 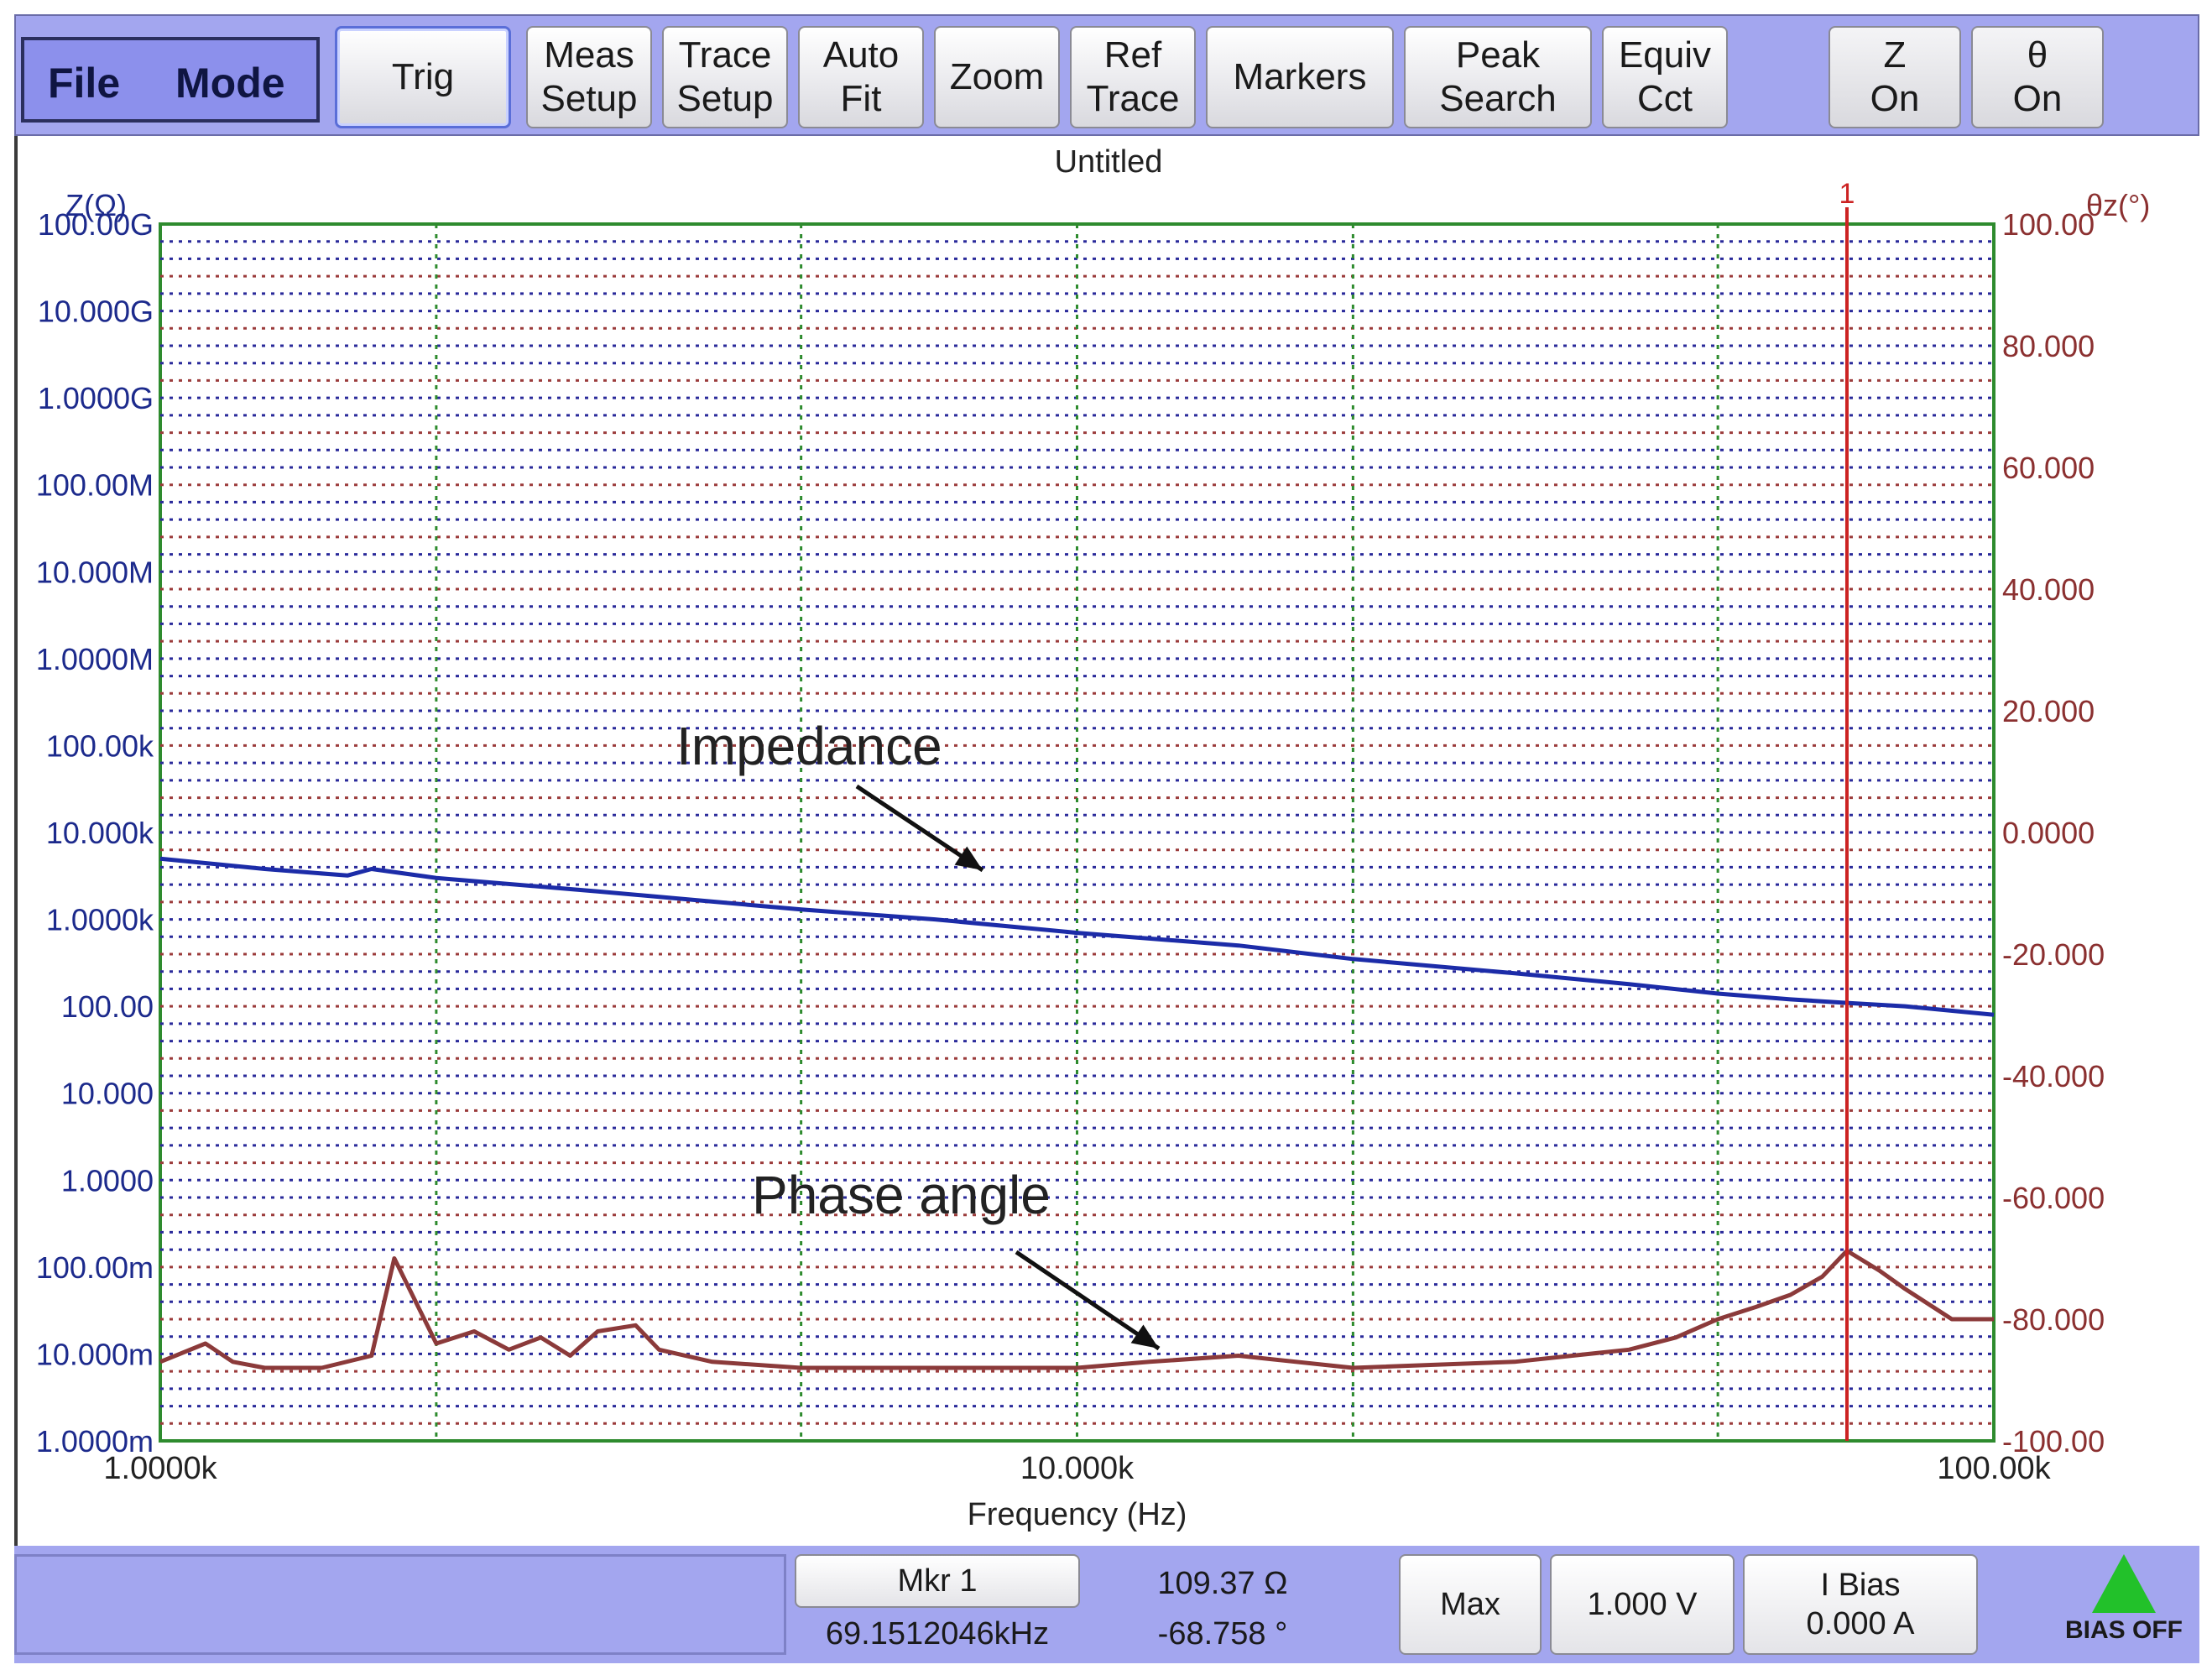 I want to click on marker-frequency-readout: 69.1512046kHz, so click(x=937, y=1634).